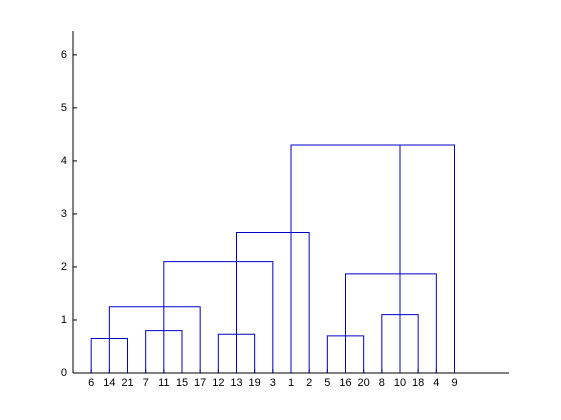  What do you see at coordinates (327, 383) in the screenshot?
I see `x-tick-label: 5` at bounding box center [327, 383].